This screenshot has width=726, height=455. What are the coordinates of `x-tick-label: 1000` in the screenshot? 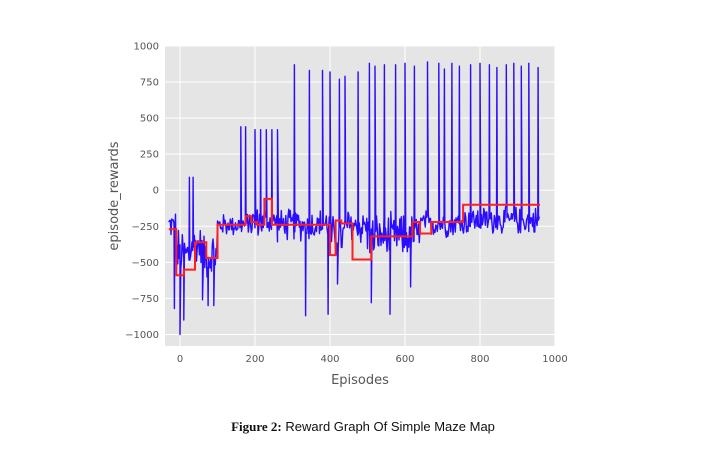 It's located at (554, 359).